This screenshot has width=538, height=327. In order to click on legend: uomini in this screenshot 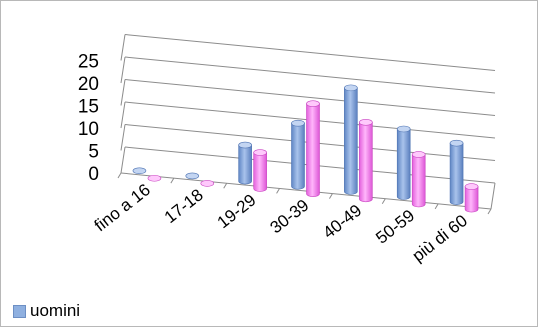, I will do `click(46, 311)`.